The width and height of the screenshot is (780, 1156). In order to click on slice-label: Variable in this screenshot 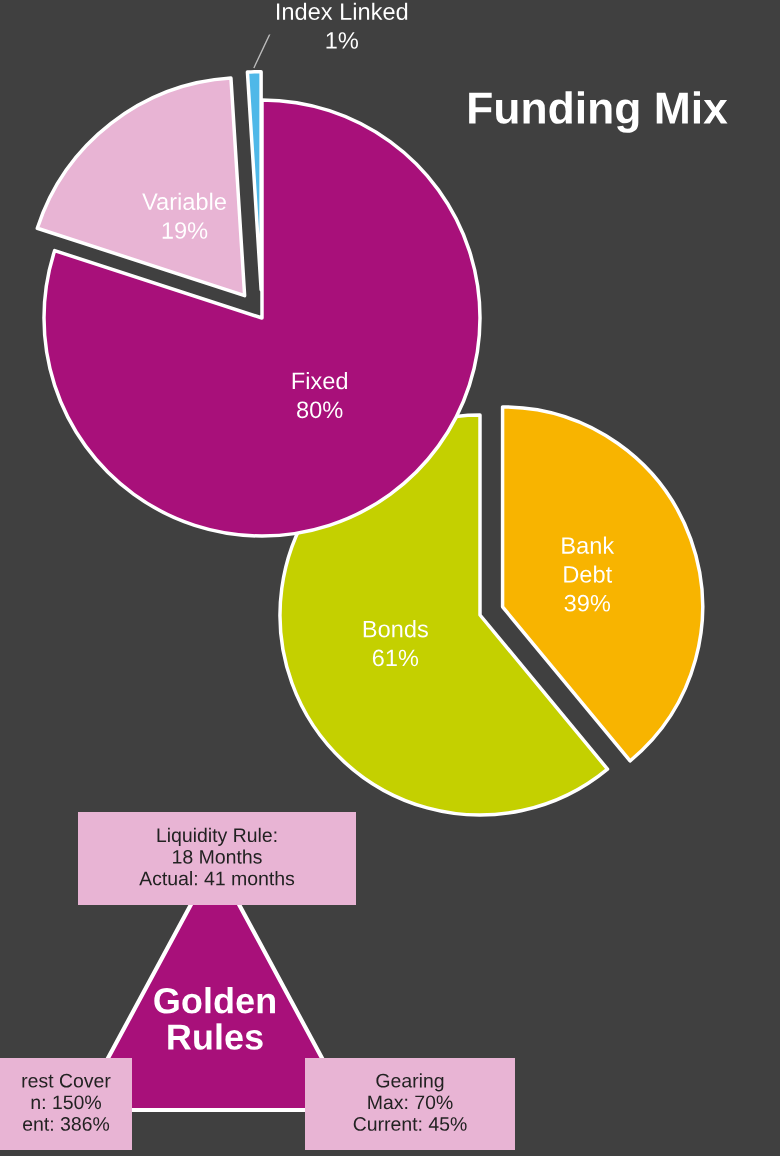, I will do `click(184, 201)`.